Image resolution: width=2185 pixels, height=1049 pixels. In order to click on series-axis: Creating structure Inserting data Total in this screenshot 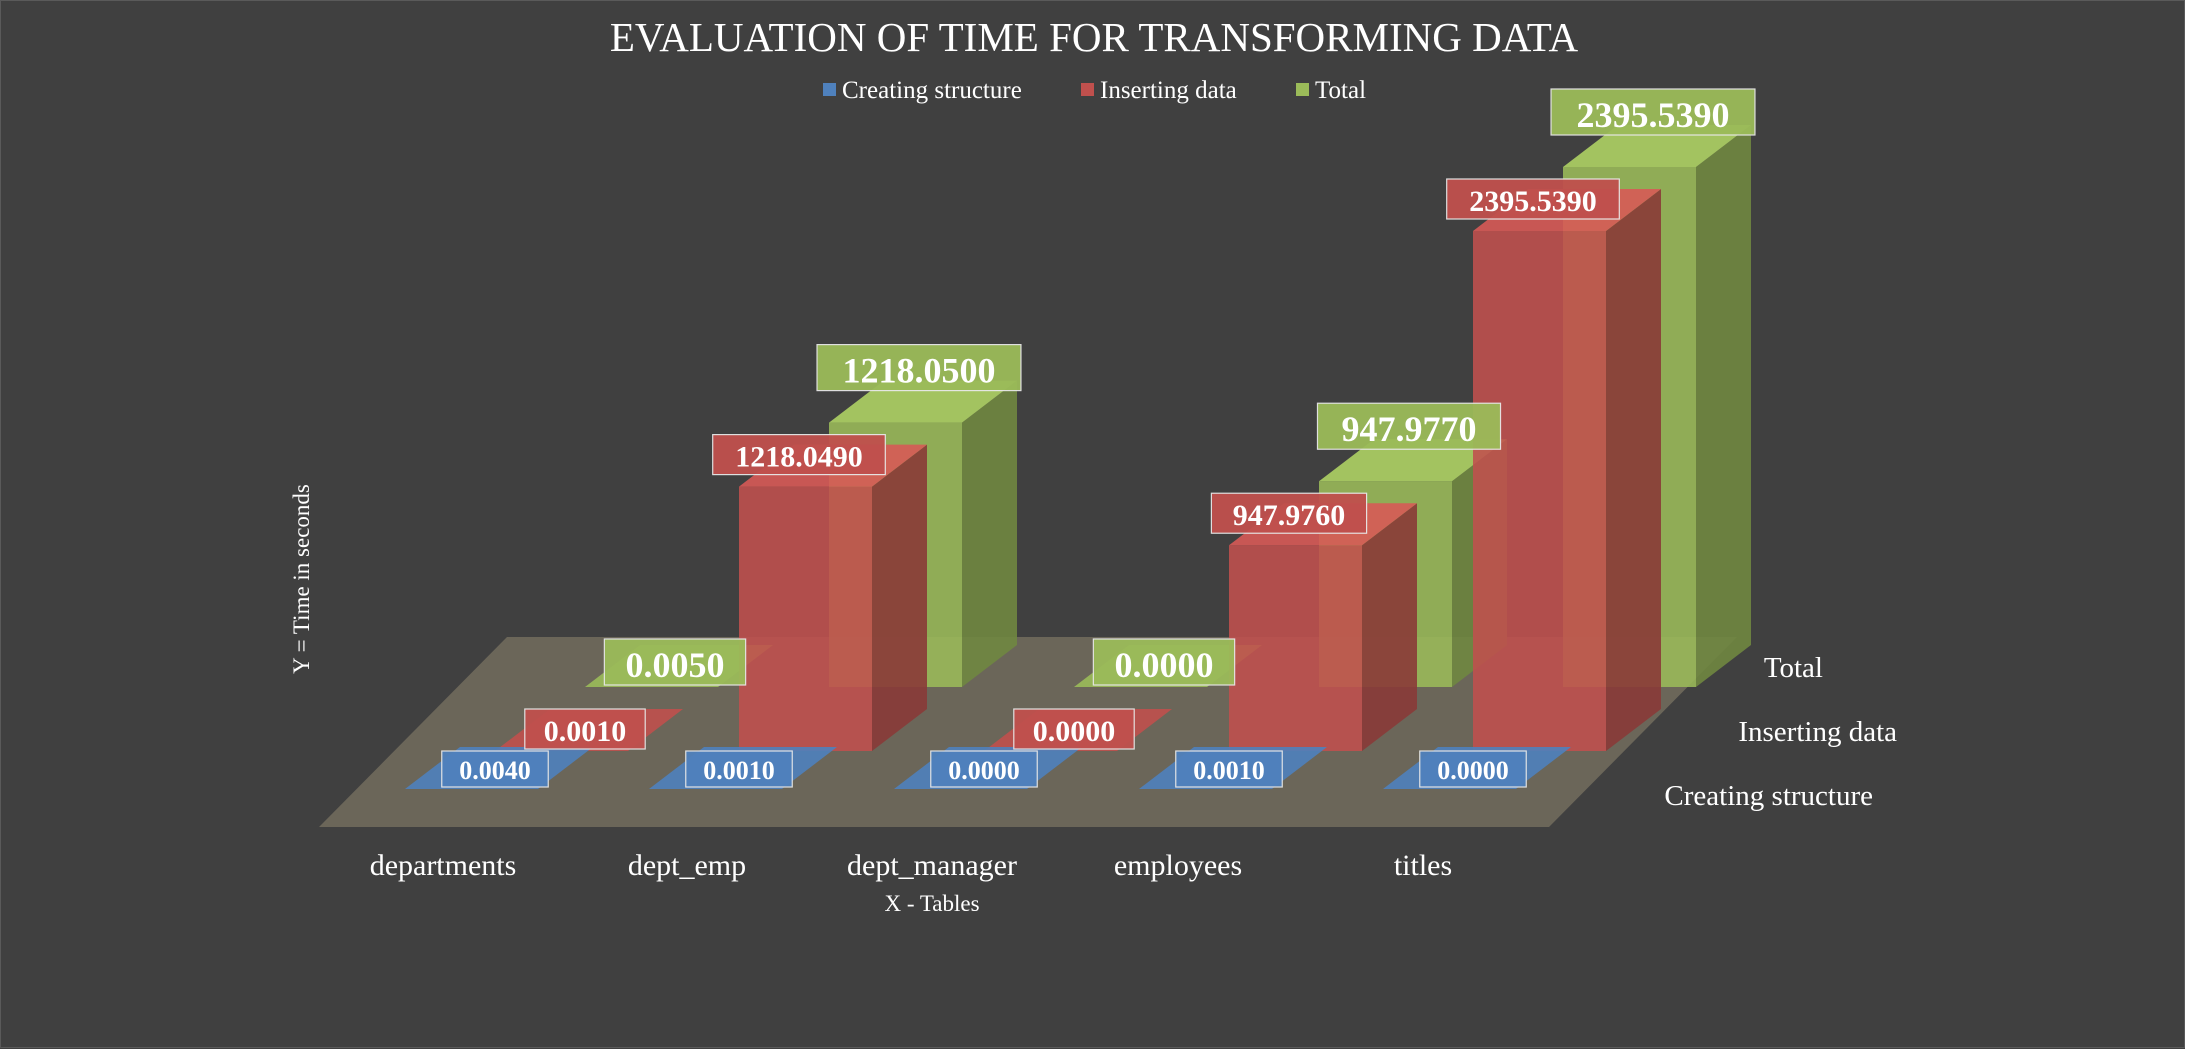, I will do `click(1780, 732)`.